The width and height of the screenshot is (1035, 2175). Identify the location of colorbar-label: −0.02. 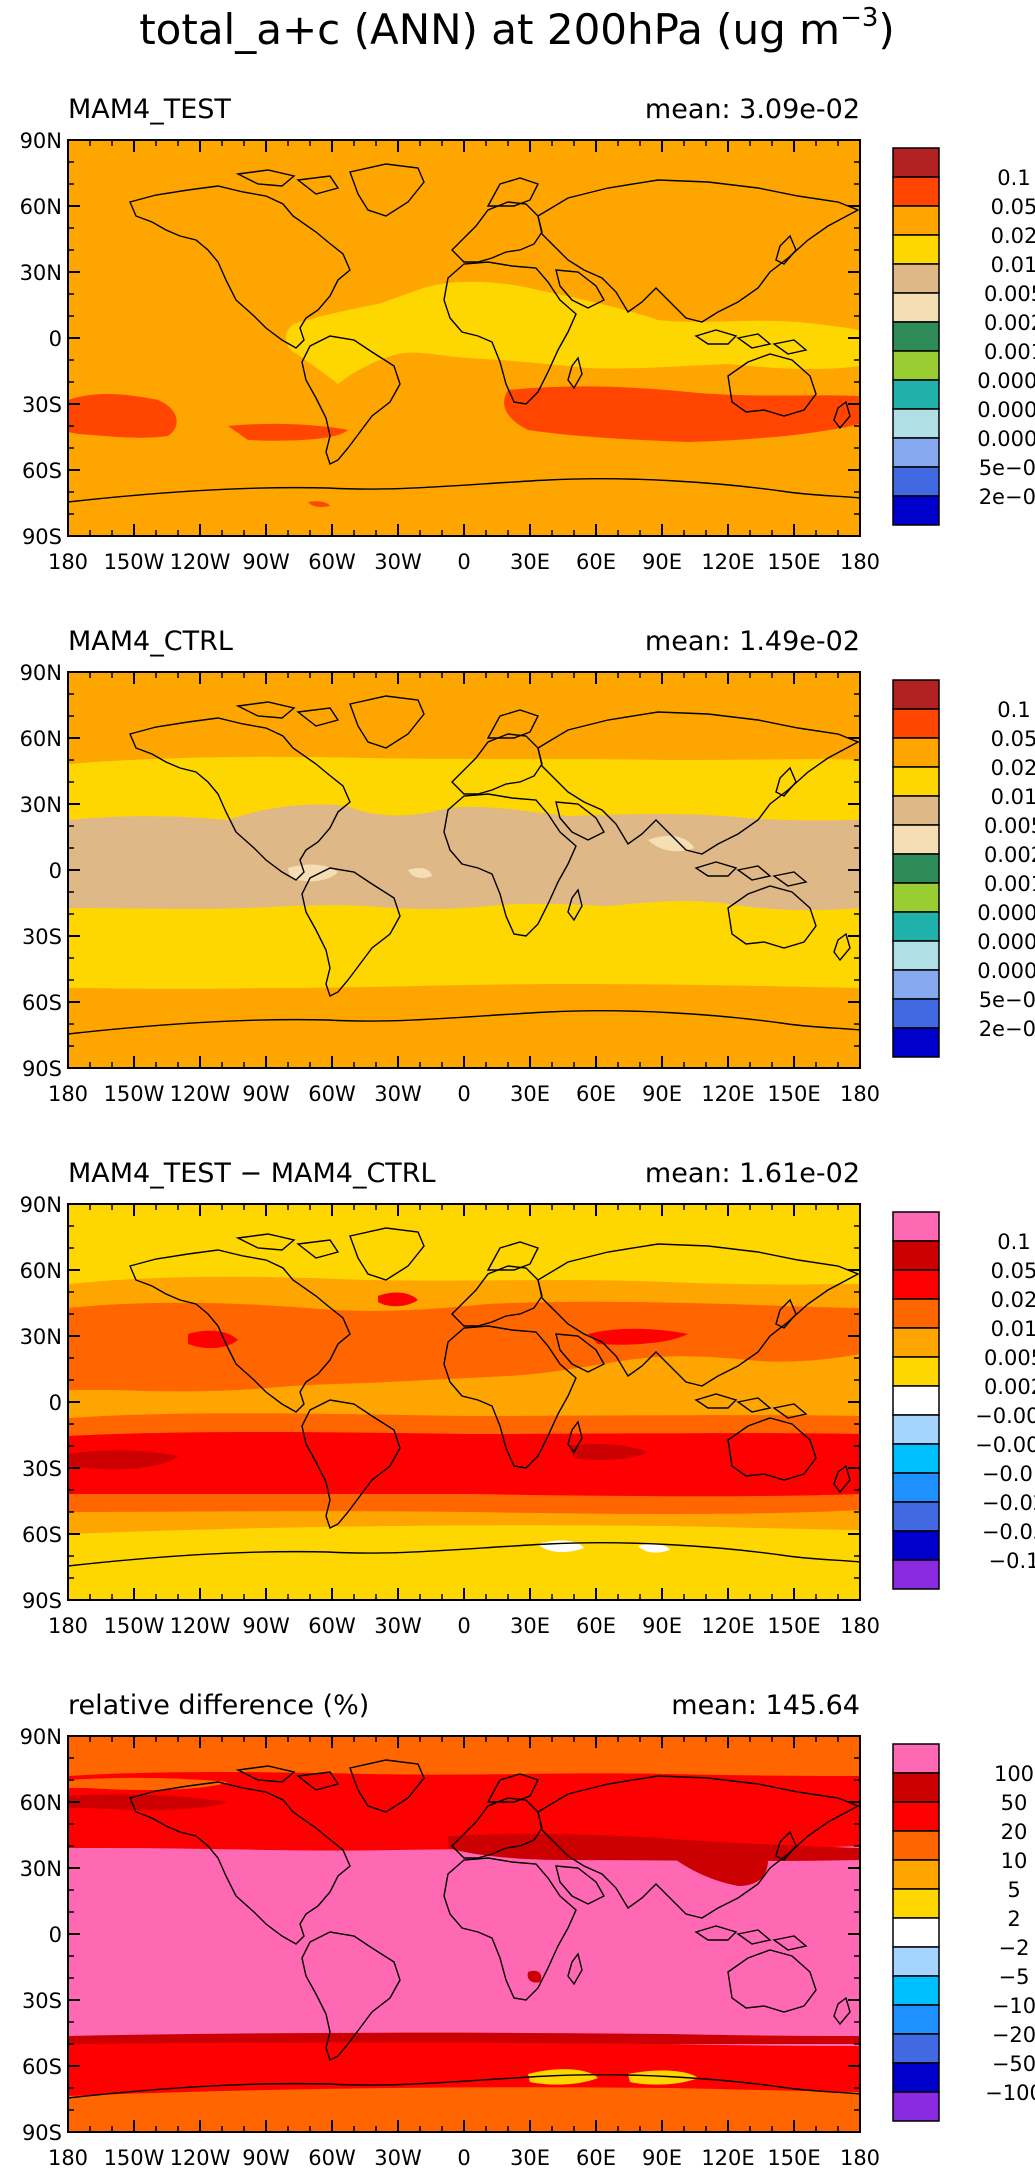
(1008, 1503).